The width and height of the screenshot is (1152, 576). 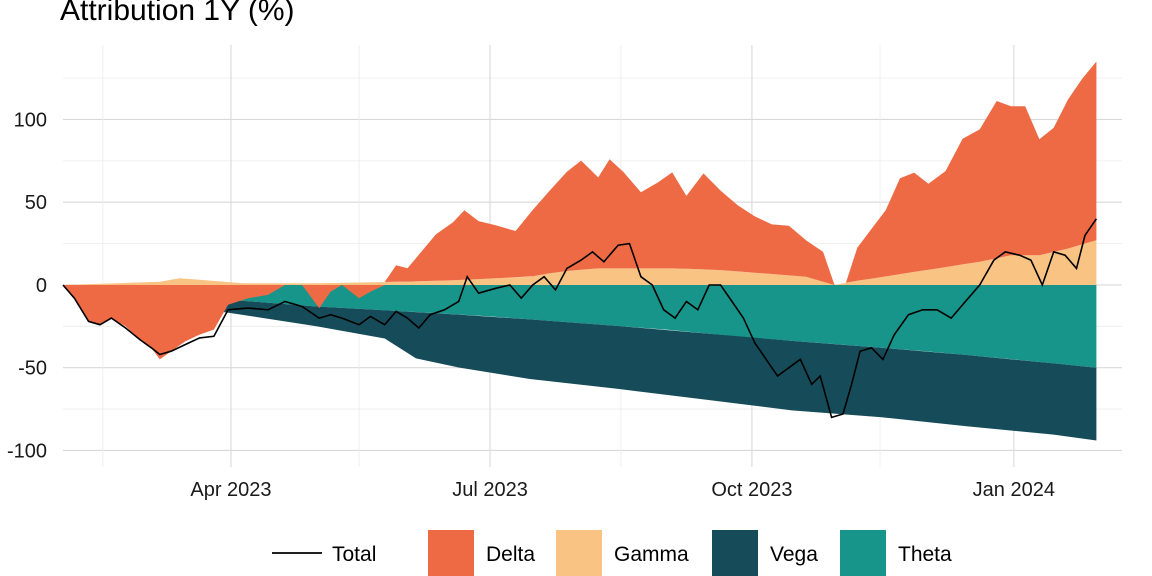 What do you see at coordinates (32, 369) in the screenshot?
I see `y-tick-label: -50` at bounding box center [32, 369].